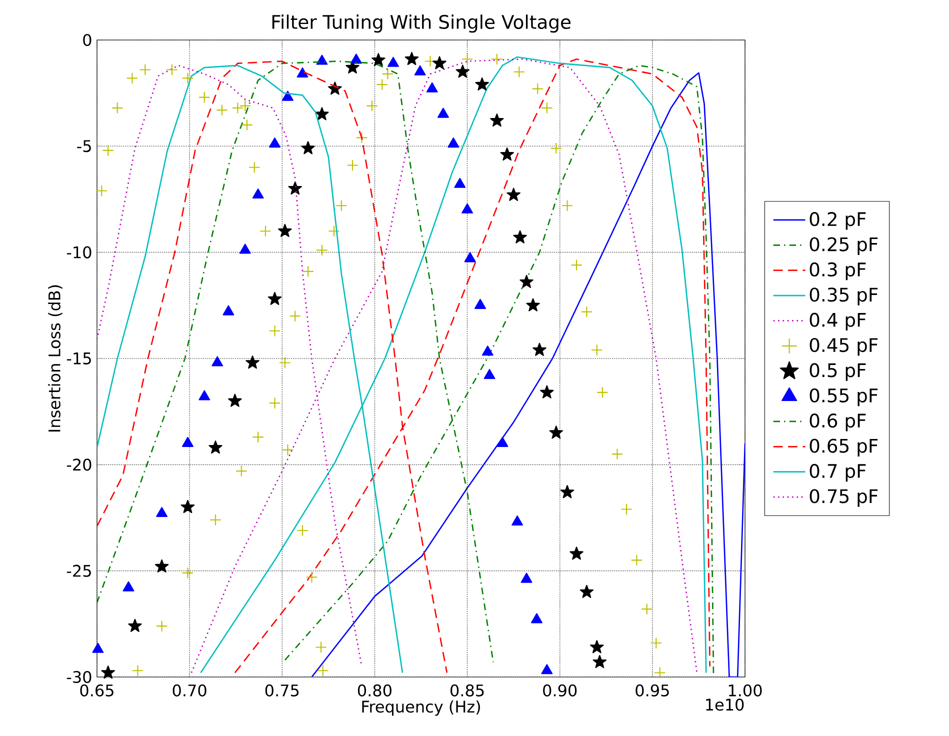 The width and height of the screenshot is (949, 736). Describe the element at coordinates (844, 246) in the screenshot. I see `legend-label: 0.25 pF` at that location.